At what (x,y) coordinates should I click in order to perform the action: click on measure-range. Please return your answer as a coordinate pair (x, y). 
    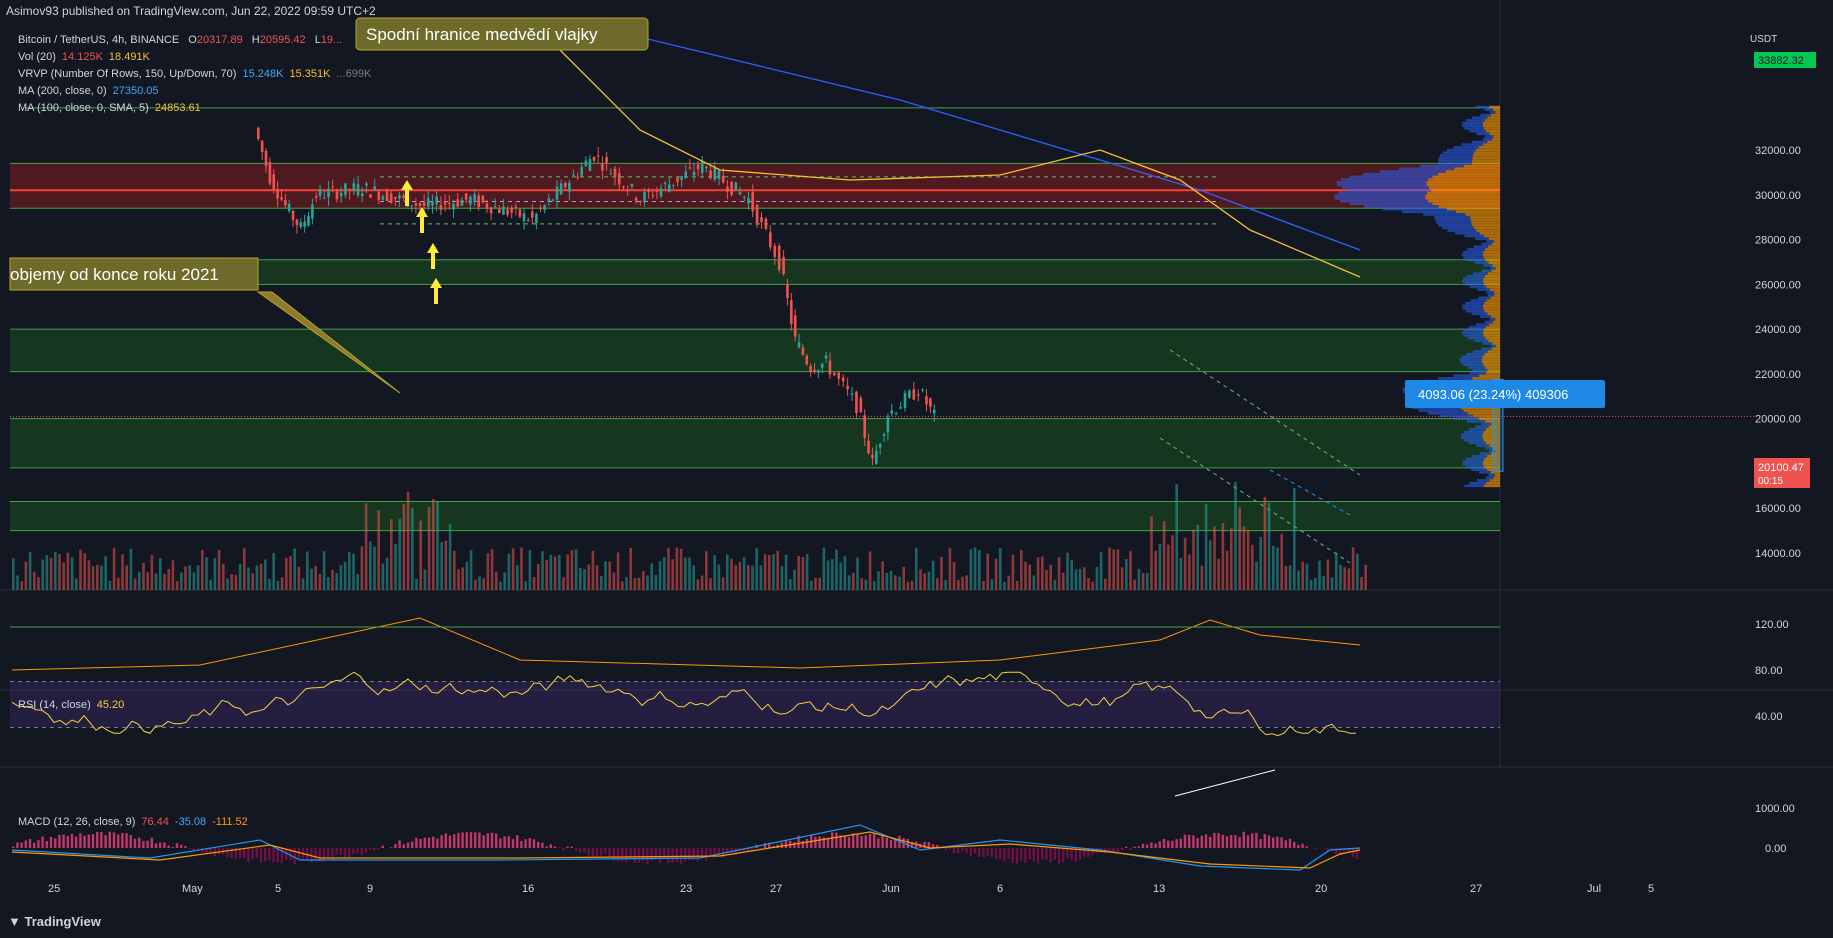
    Looking at the image, I should click on (1498, 425).